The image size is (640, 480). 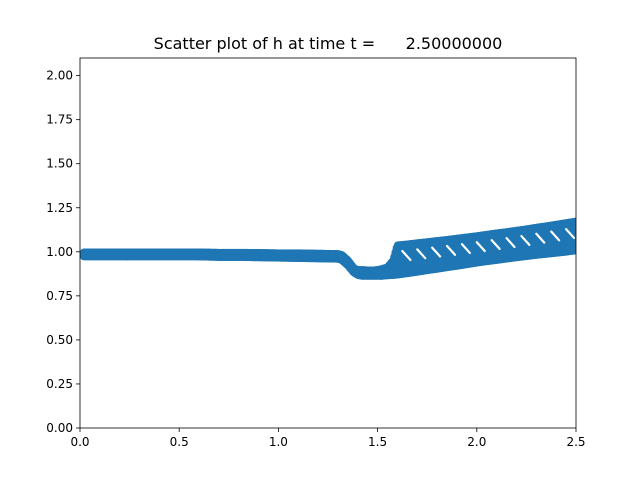 What do you see at coordinates (328, 248) in the screenshot?
I see `plot-area` at bounding box center [328, 248].